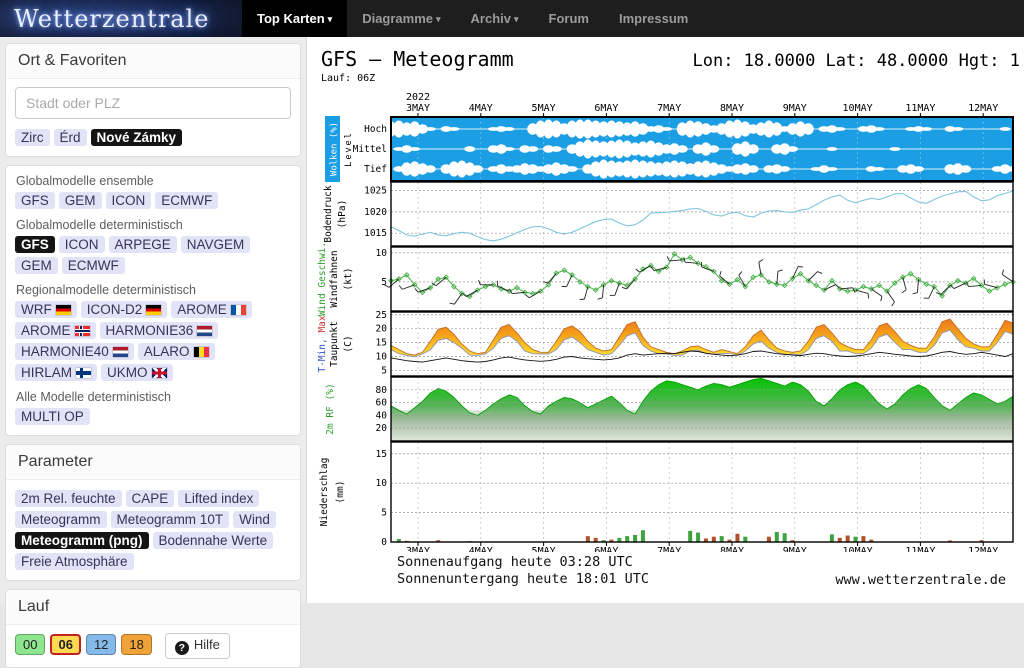  Describe the element at coordinates (82, 331) in the screenshot. I see `flag-no-icon` at that location.